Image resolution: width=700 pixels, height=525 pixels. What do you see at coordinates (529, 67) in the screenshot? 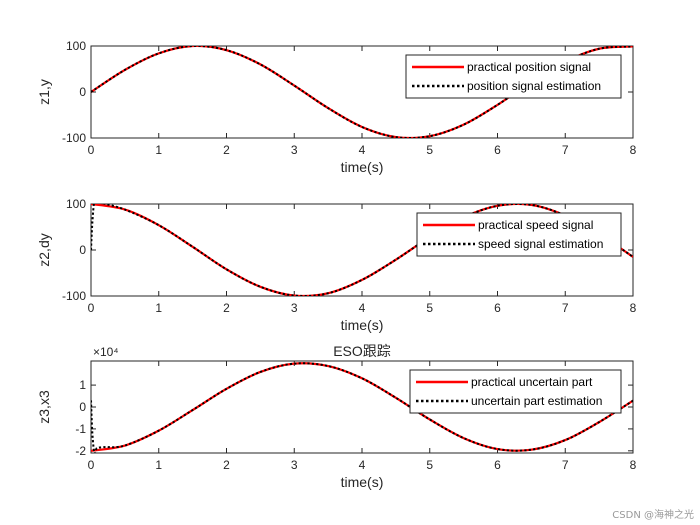
I see `legend-label-1: practical position signal` at bounding box center [529, 67].